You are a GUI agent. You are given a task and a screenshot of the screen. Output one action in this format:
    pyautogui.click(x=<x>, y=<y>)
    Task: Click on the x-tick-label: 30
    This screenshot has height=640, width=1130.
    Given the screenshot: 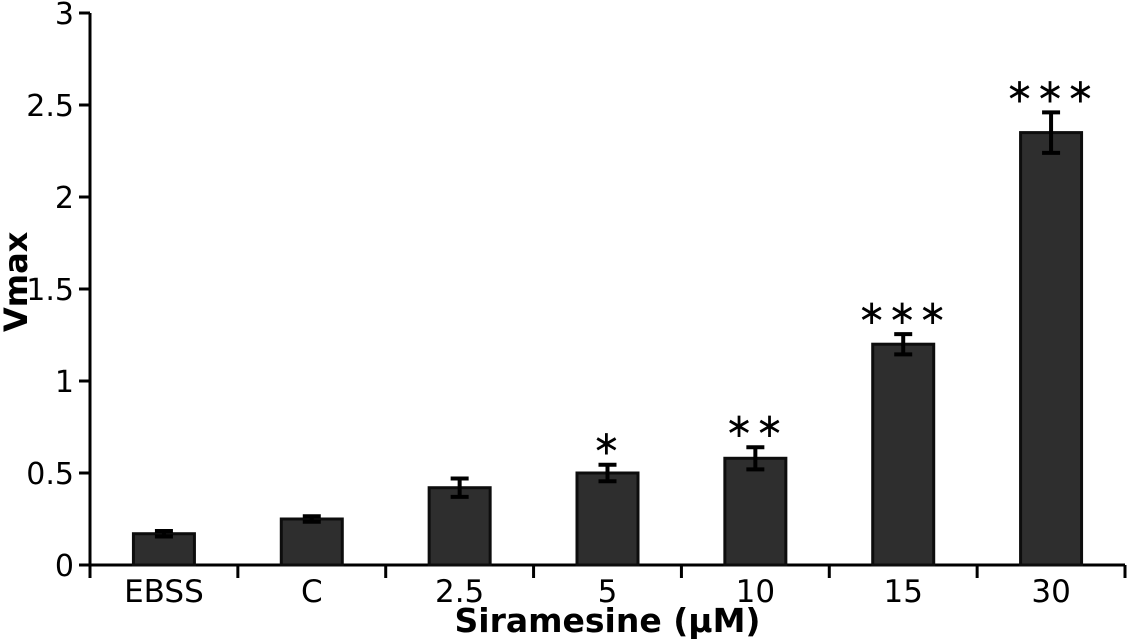 What is the action you would take?
    pyautogui.click(x=1050, y=592)
    